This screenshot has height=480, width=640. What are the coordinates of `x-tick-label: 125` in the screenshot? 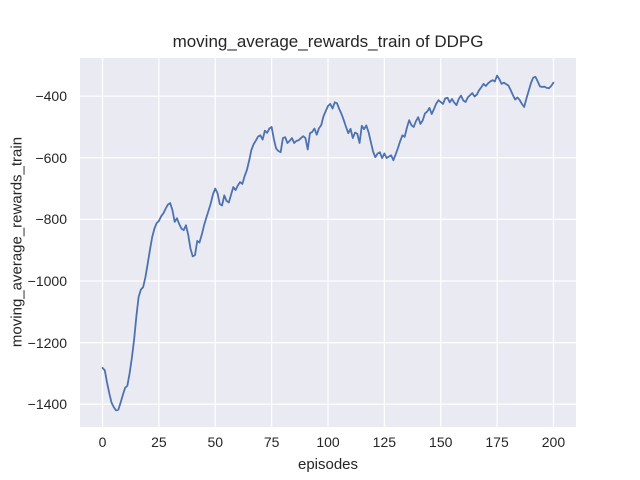 It's located at (384, 442).